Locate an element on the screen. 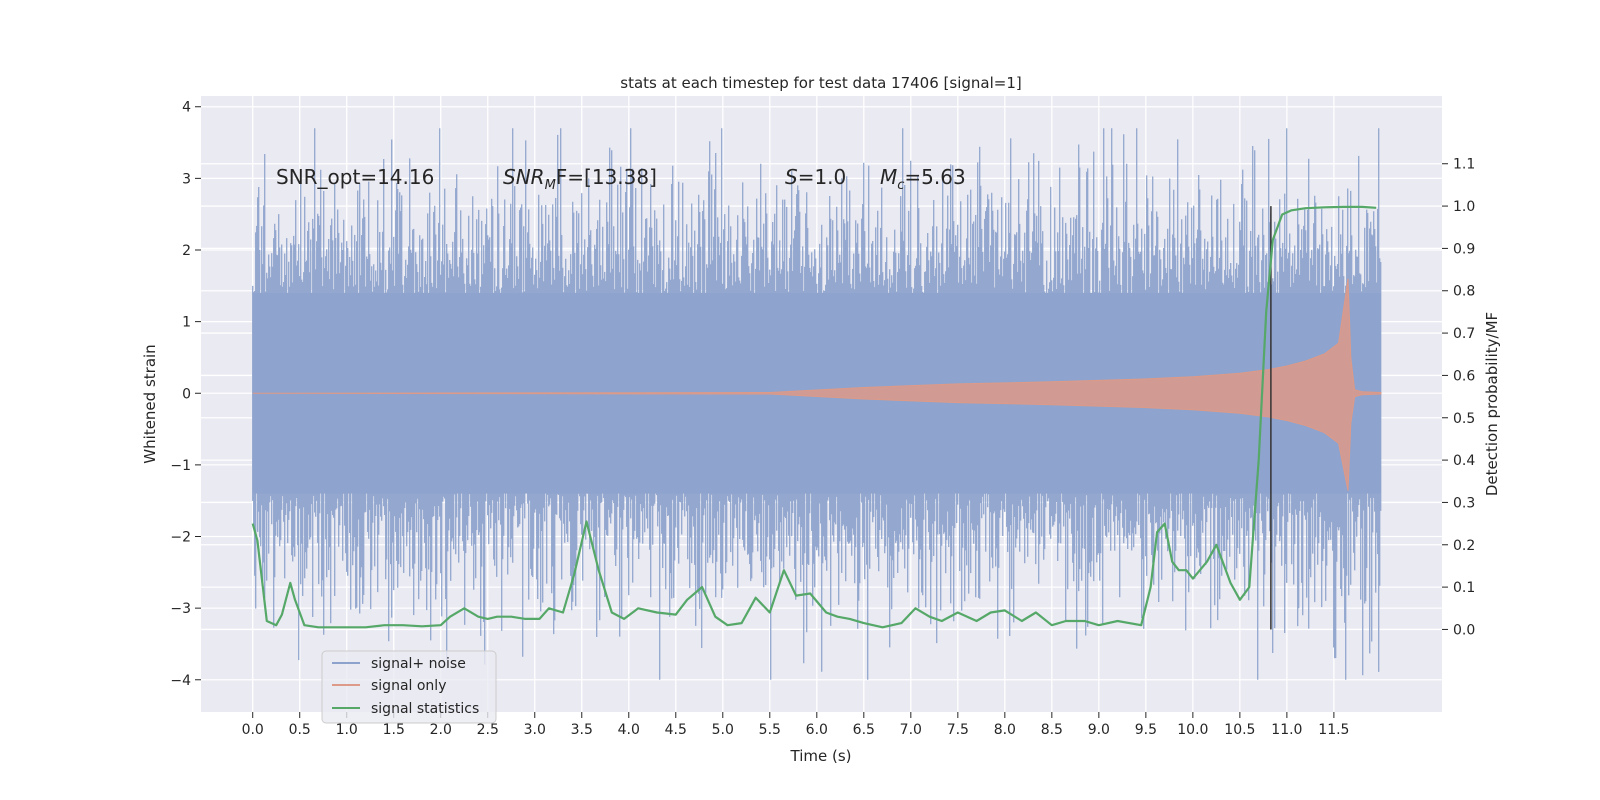 This screenshot has width=1600, height=800. y2-tick-label-2: 0.2 is located at coordinates (1464, 546).